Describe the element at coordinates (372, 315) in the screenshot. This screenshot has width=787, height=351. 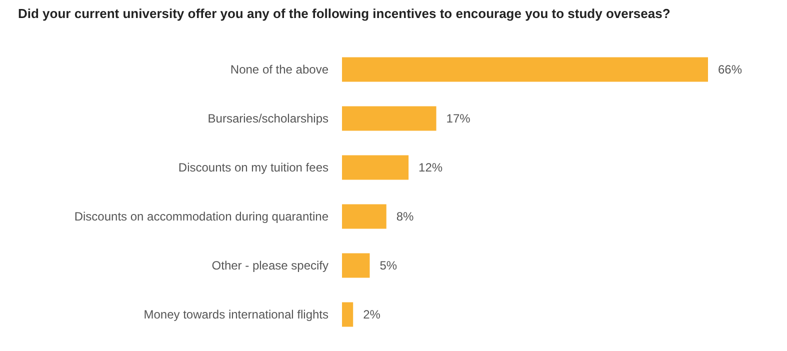
I see `data-label: 2%` at that location.